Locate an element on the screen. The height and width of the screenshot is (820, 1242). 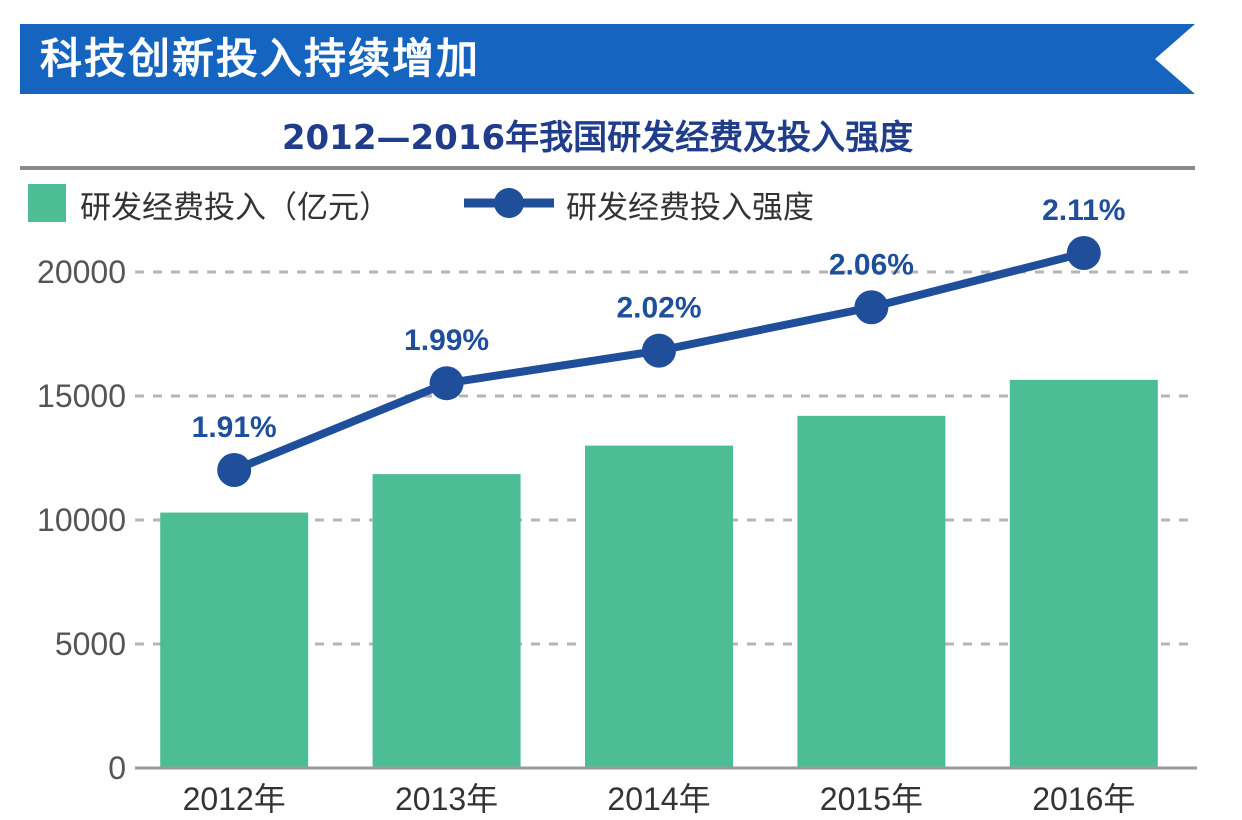
y-tick-label: 0 is located at coordinates (117, 768).